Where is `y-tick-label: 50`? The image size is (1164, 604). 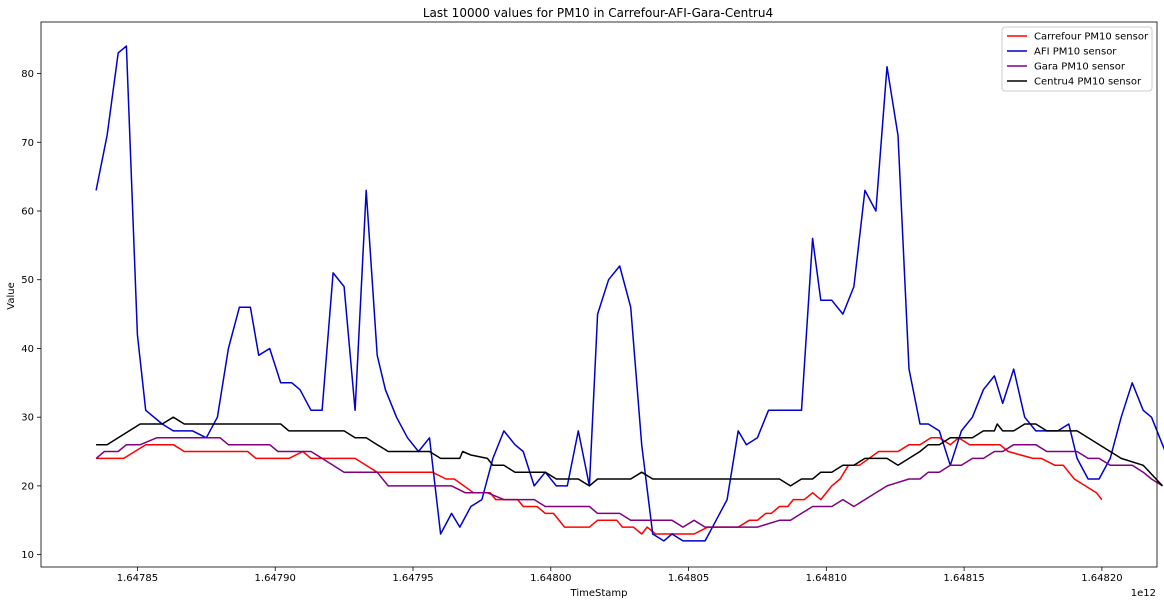
y-tick-label: 50 is located at coordinates (27, 280).